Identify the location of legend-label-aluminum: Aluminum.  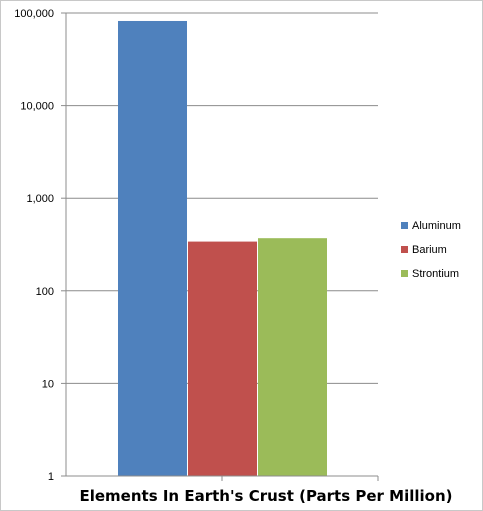
(436, 226).